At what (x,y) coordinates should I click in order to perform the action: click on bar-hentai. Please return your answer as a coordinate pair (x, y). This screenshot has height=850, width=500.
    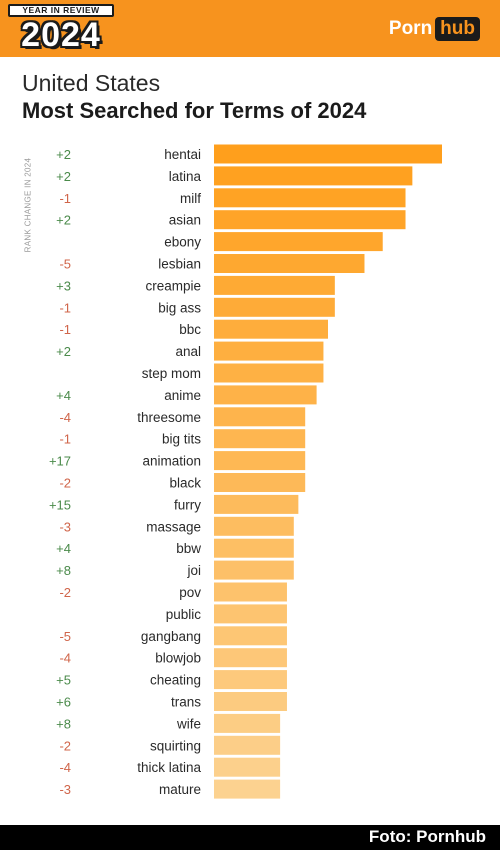
    Looking at the image, I should click on (328, 154).